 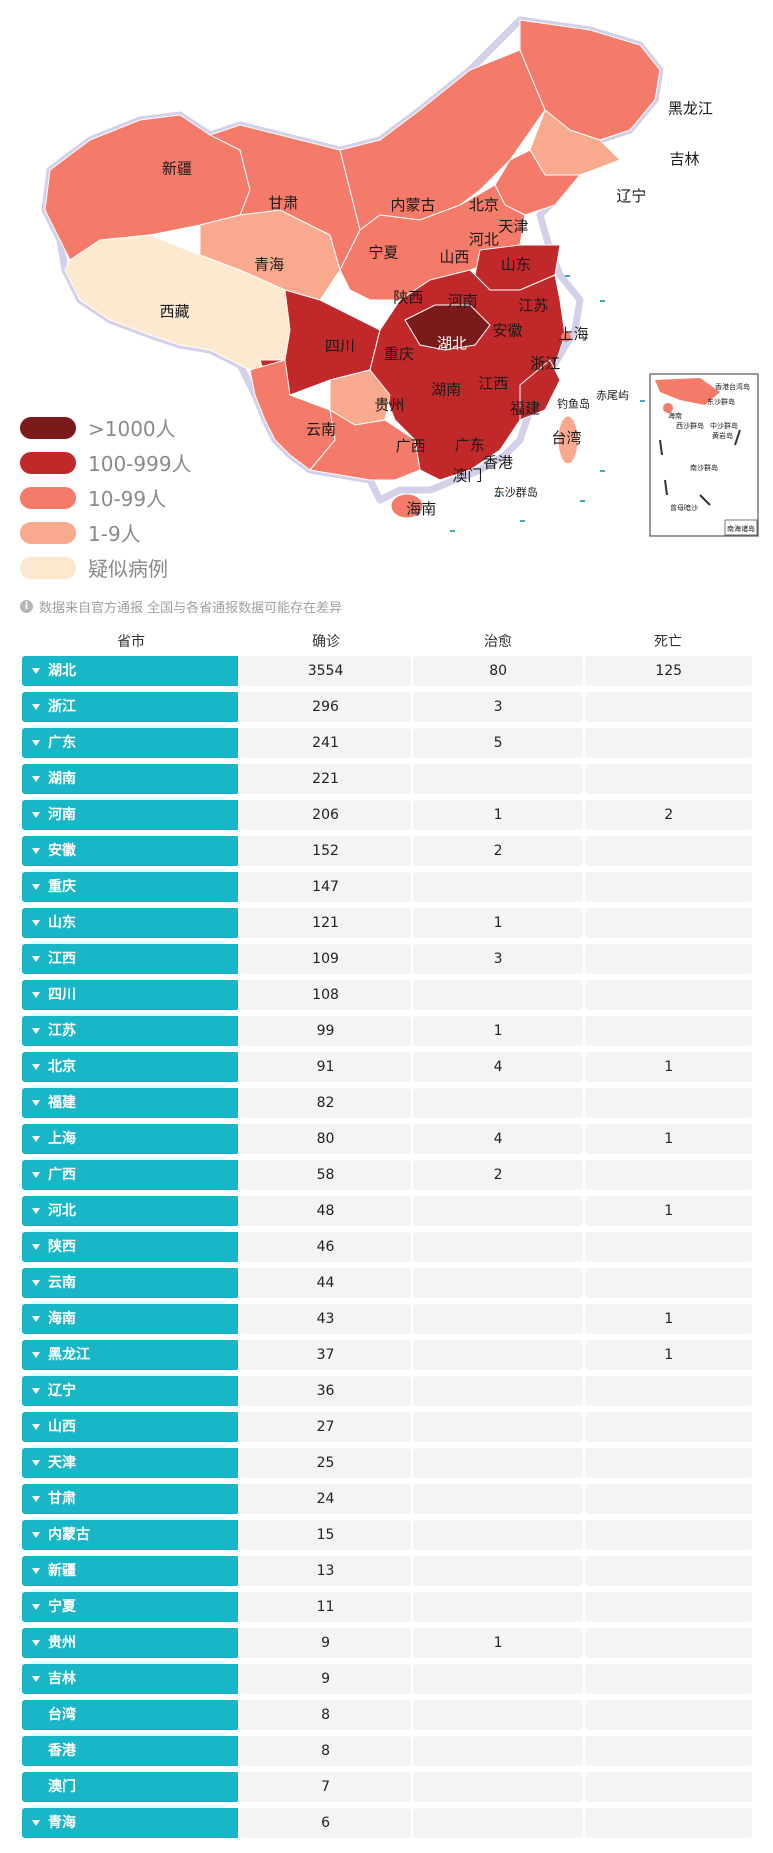 I want to click on table-row: 天津 25, so click(x=387, y=1463).